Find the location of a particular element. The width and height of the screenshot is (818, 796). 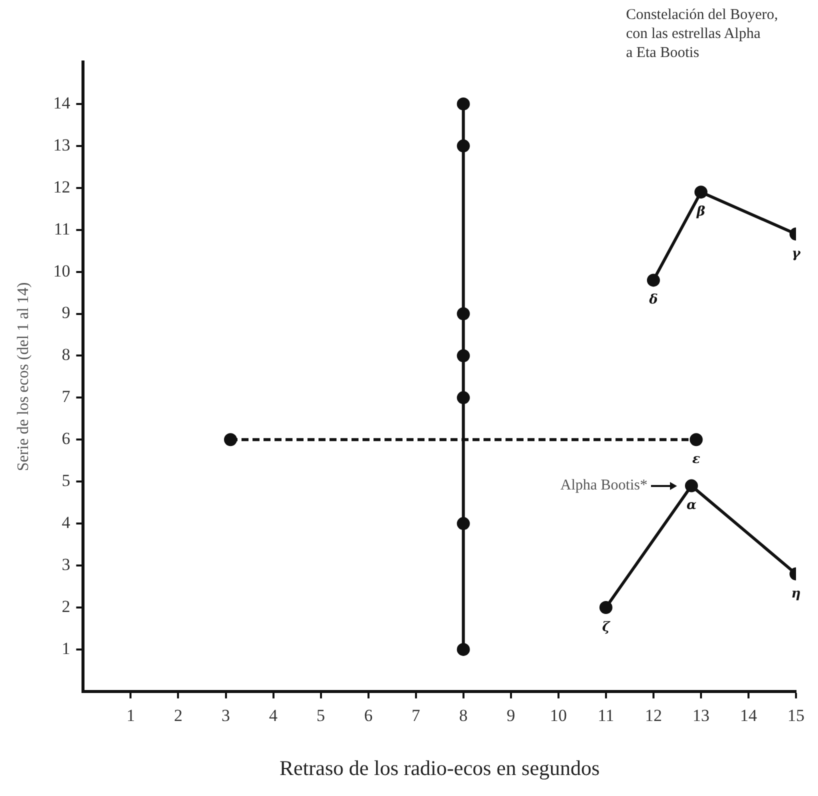

y-tick-label: 12 is located at coordinates (61, 186).